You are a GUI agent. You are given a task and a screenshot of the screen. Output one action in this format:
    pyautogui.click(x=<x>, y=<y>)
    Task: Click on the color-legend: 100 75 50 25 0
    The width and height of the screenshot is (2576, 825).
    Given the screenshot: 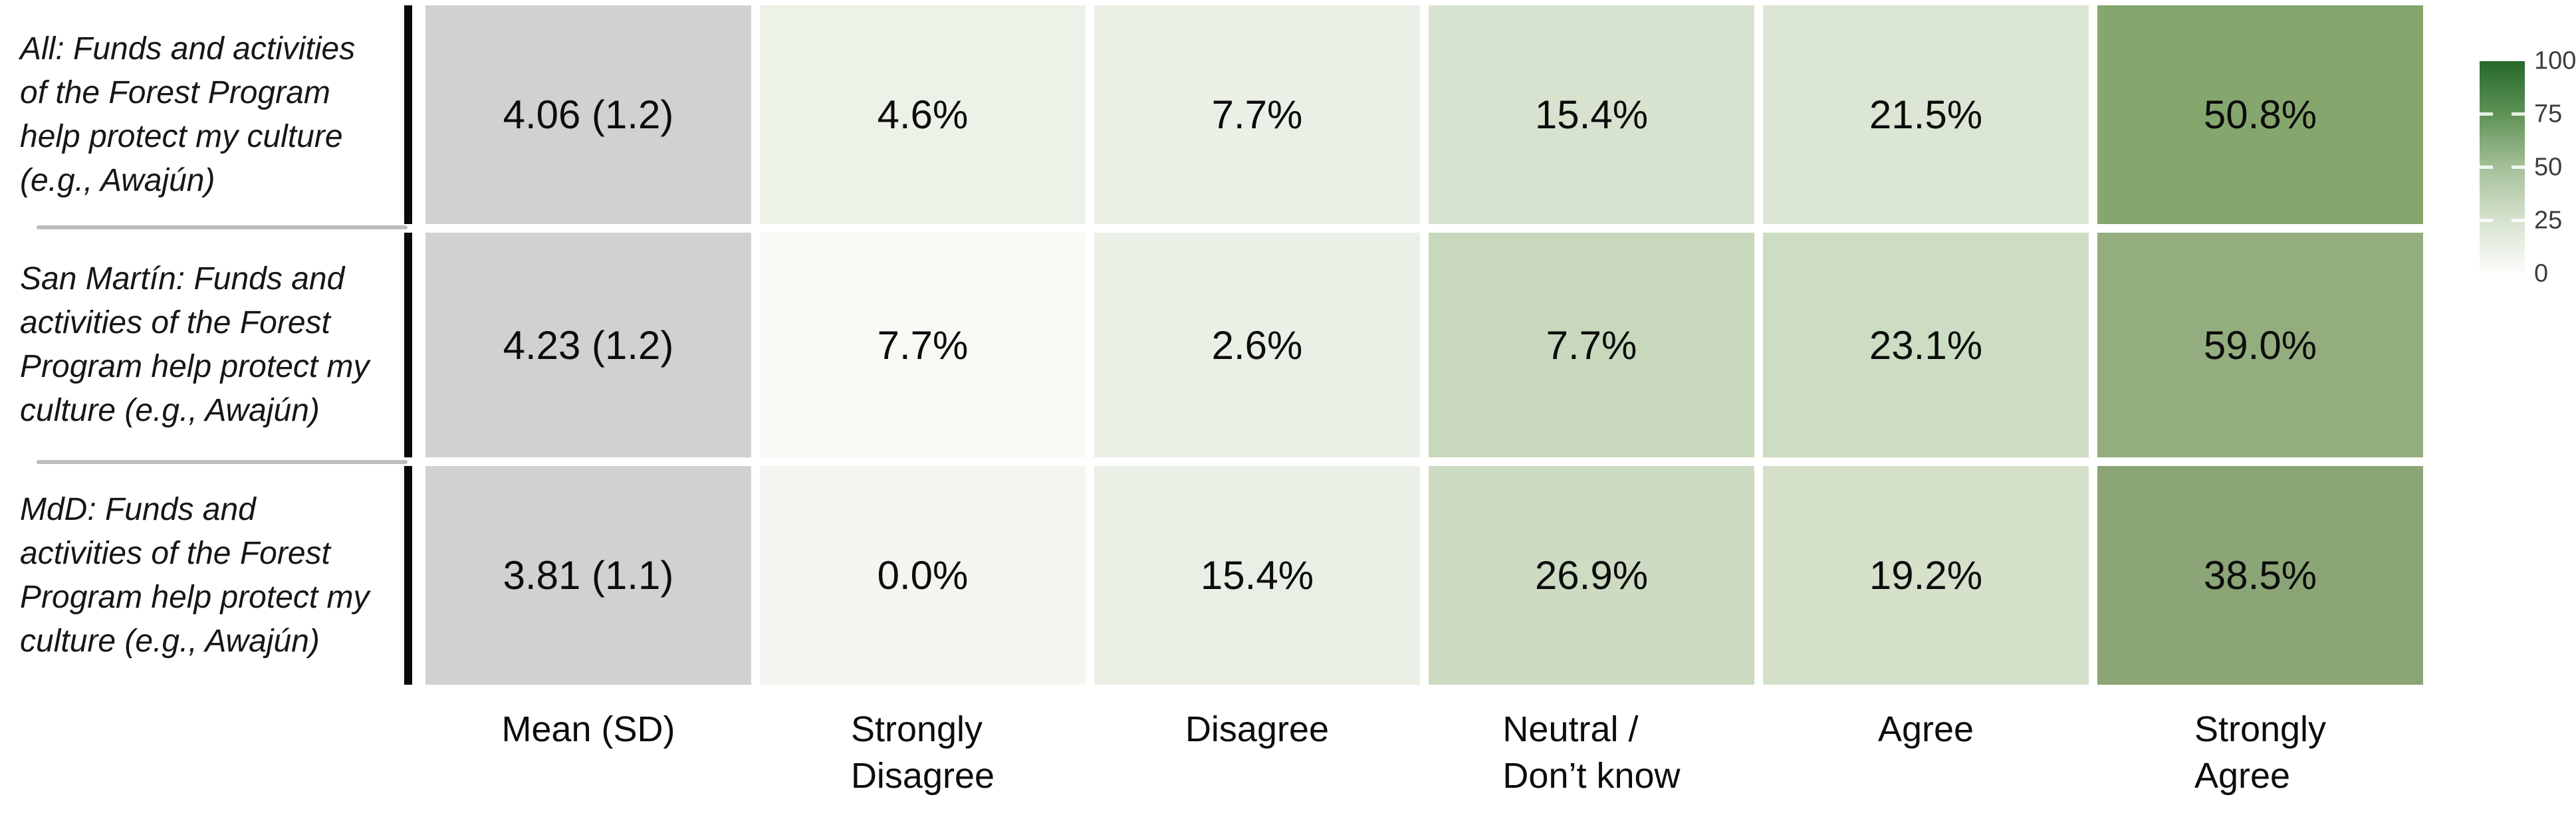 What is the action you would take?
    pyautogui.click(x=2518, y=179)
    